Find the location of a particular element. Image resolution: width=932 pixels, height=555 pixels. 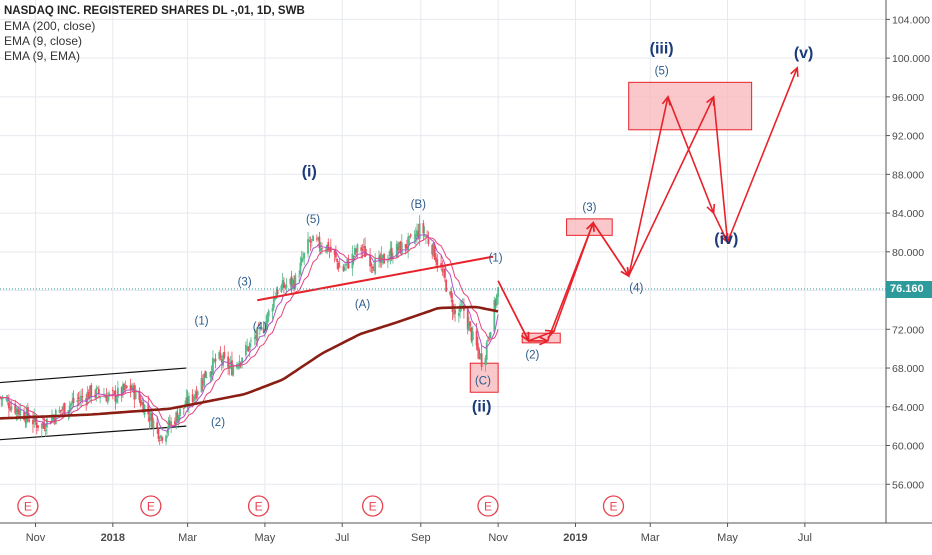

y-tick-label: 80.000 is located at coordinates (908, 253).